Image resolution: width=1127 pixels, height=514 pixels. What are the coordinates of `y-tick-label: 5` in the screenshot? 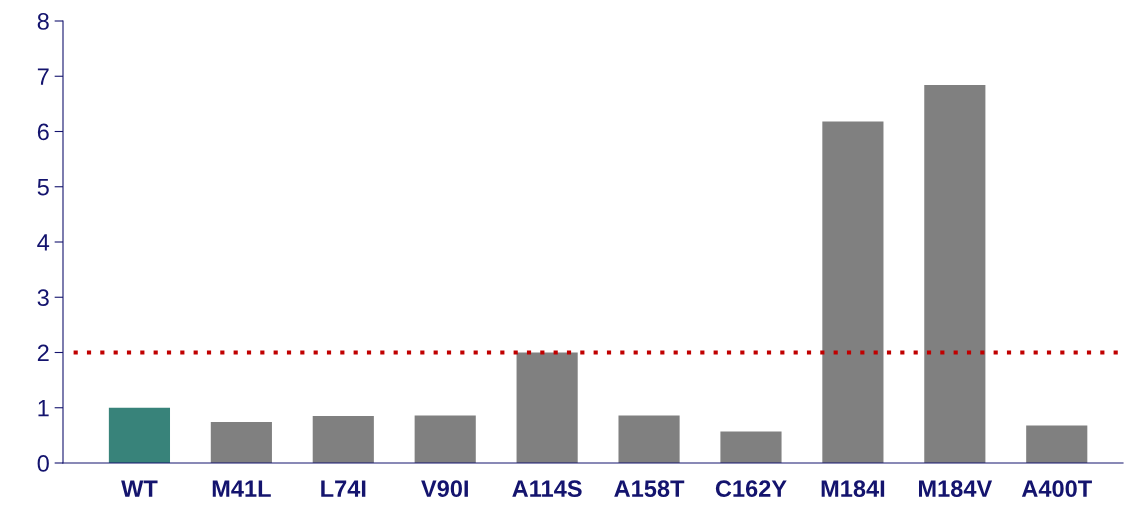 It's located at (43, 187).